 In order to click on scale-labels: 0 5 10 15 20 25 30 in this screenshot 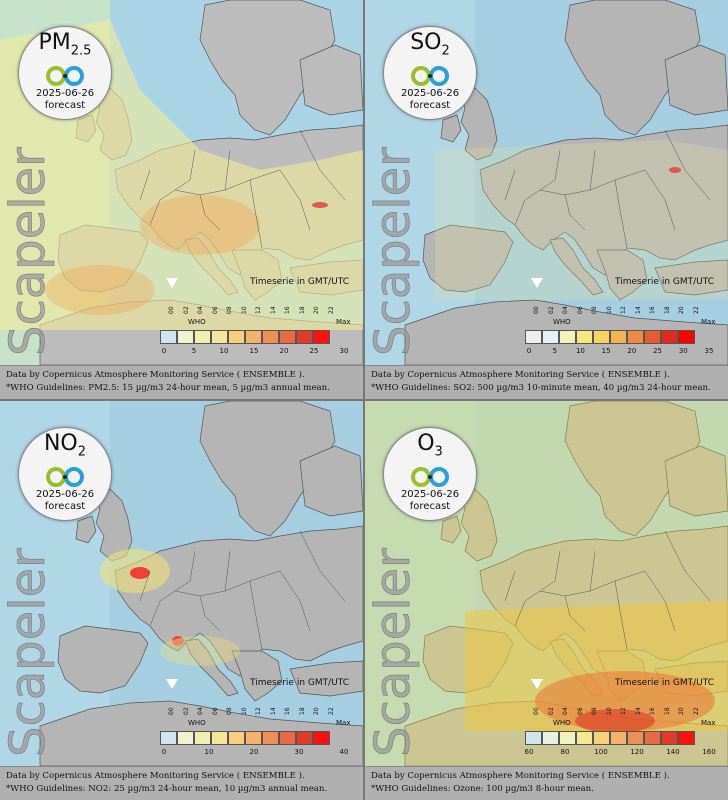, I will do `click(257, 352)`.